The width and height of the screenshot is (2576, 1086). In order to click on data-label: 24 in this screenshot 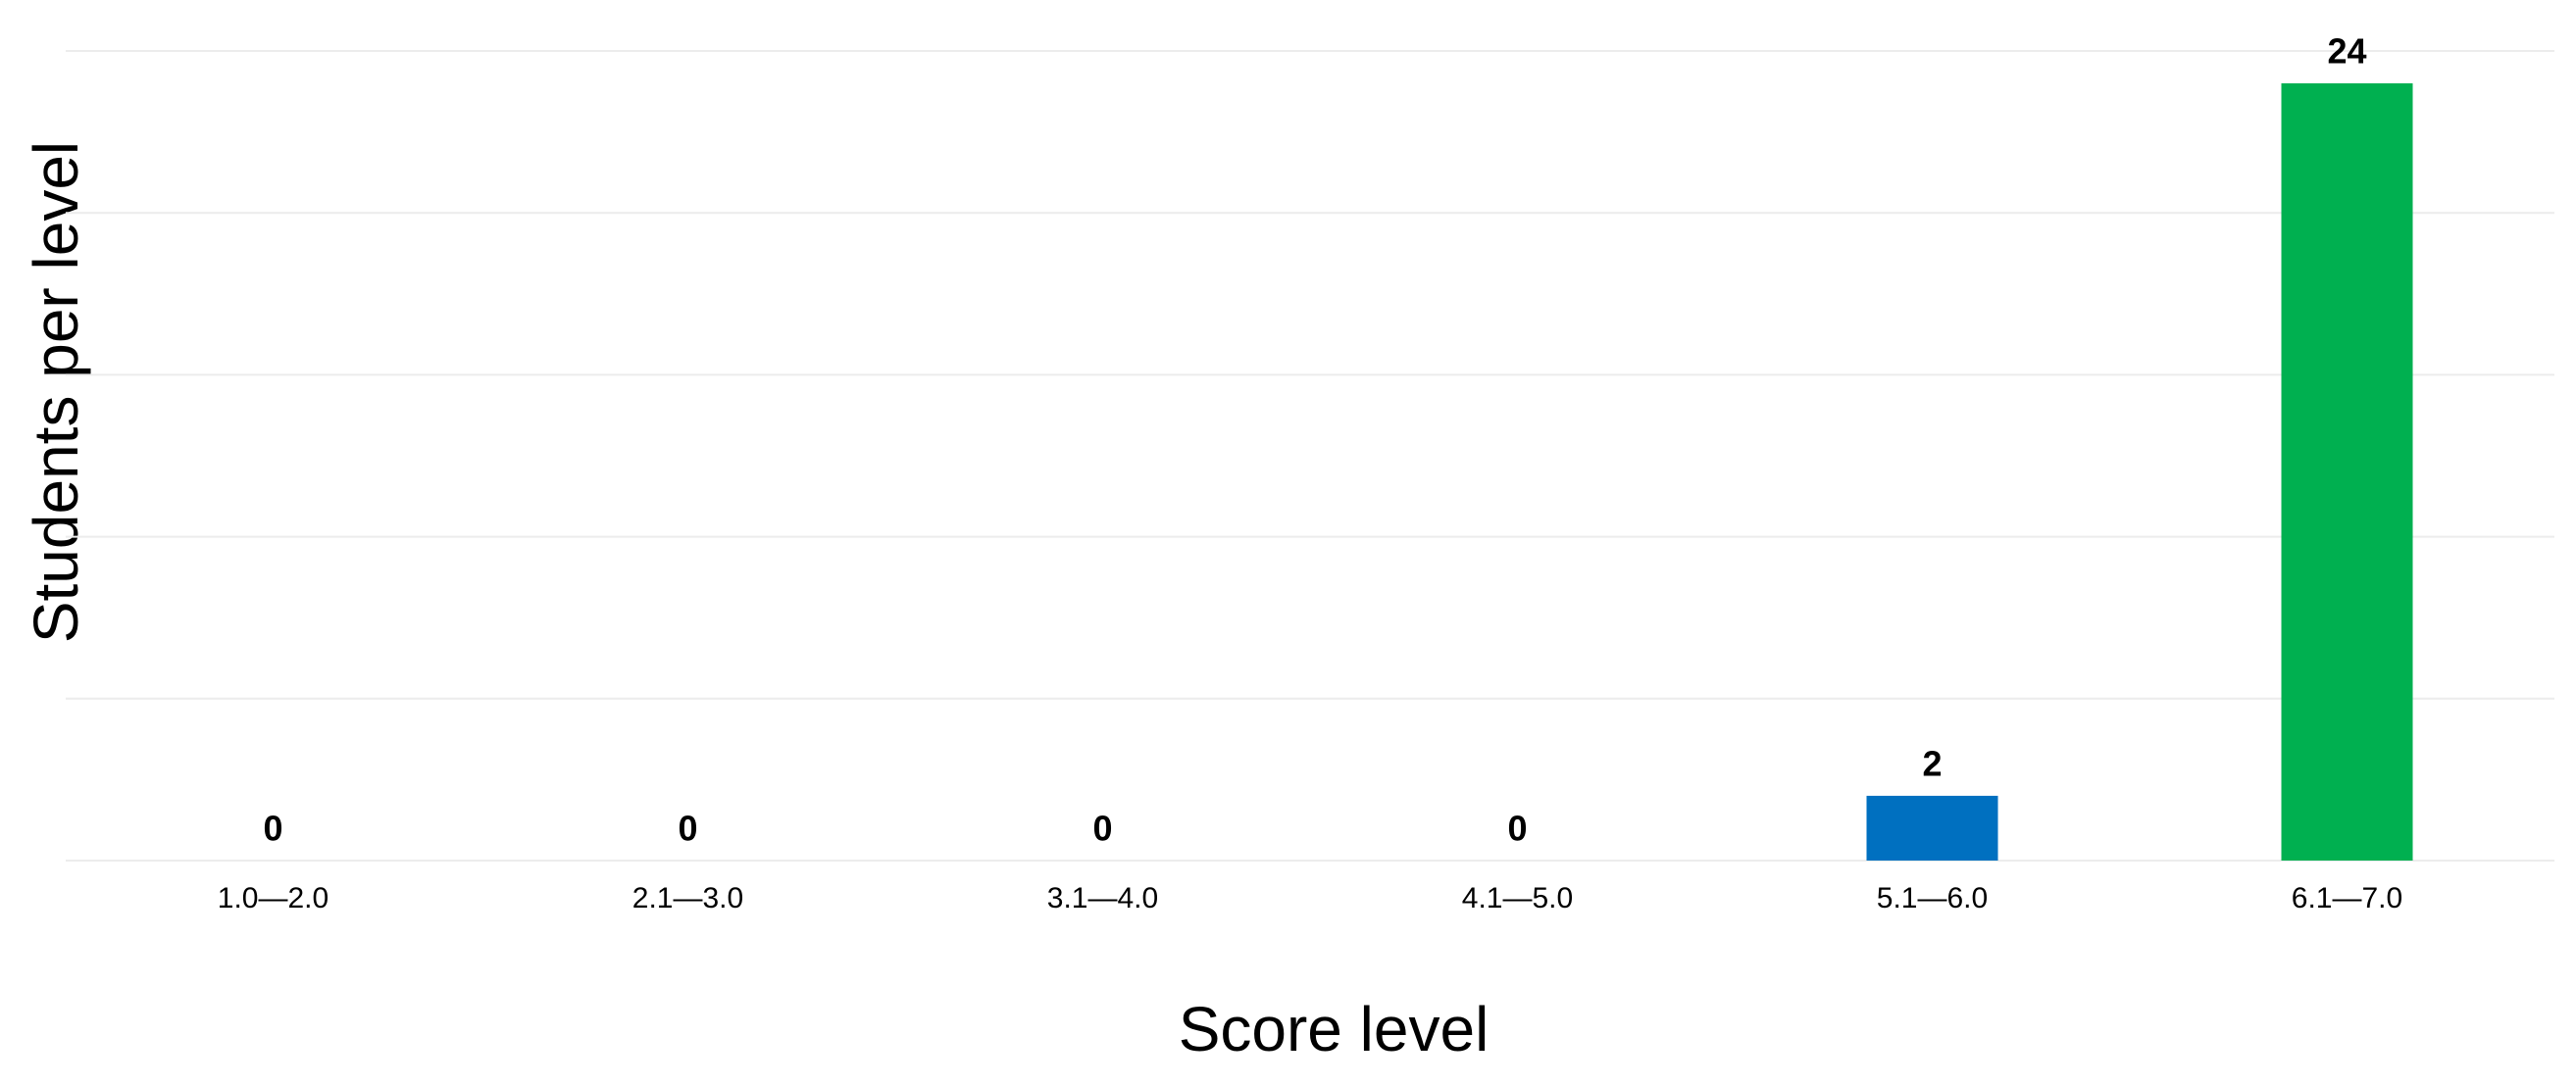, I will do `click(2346, 52)`.